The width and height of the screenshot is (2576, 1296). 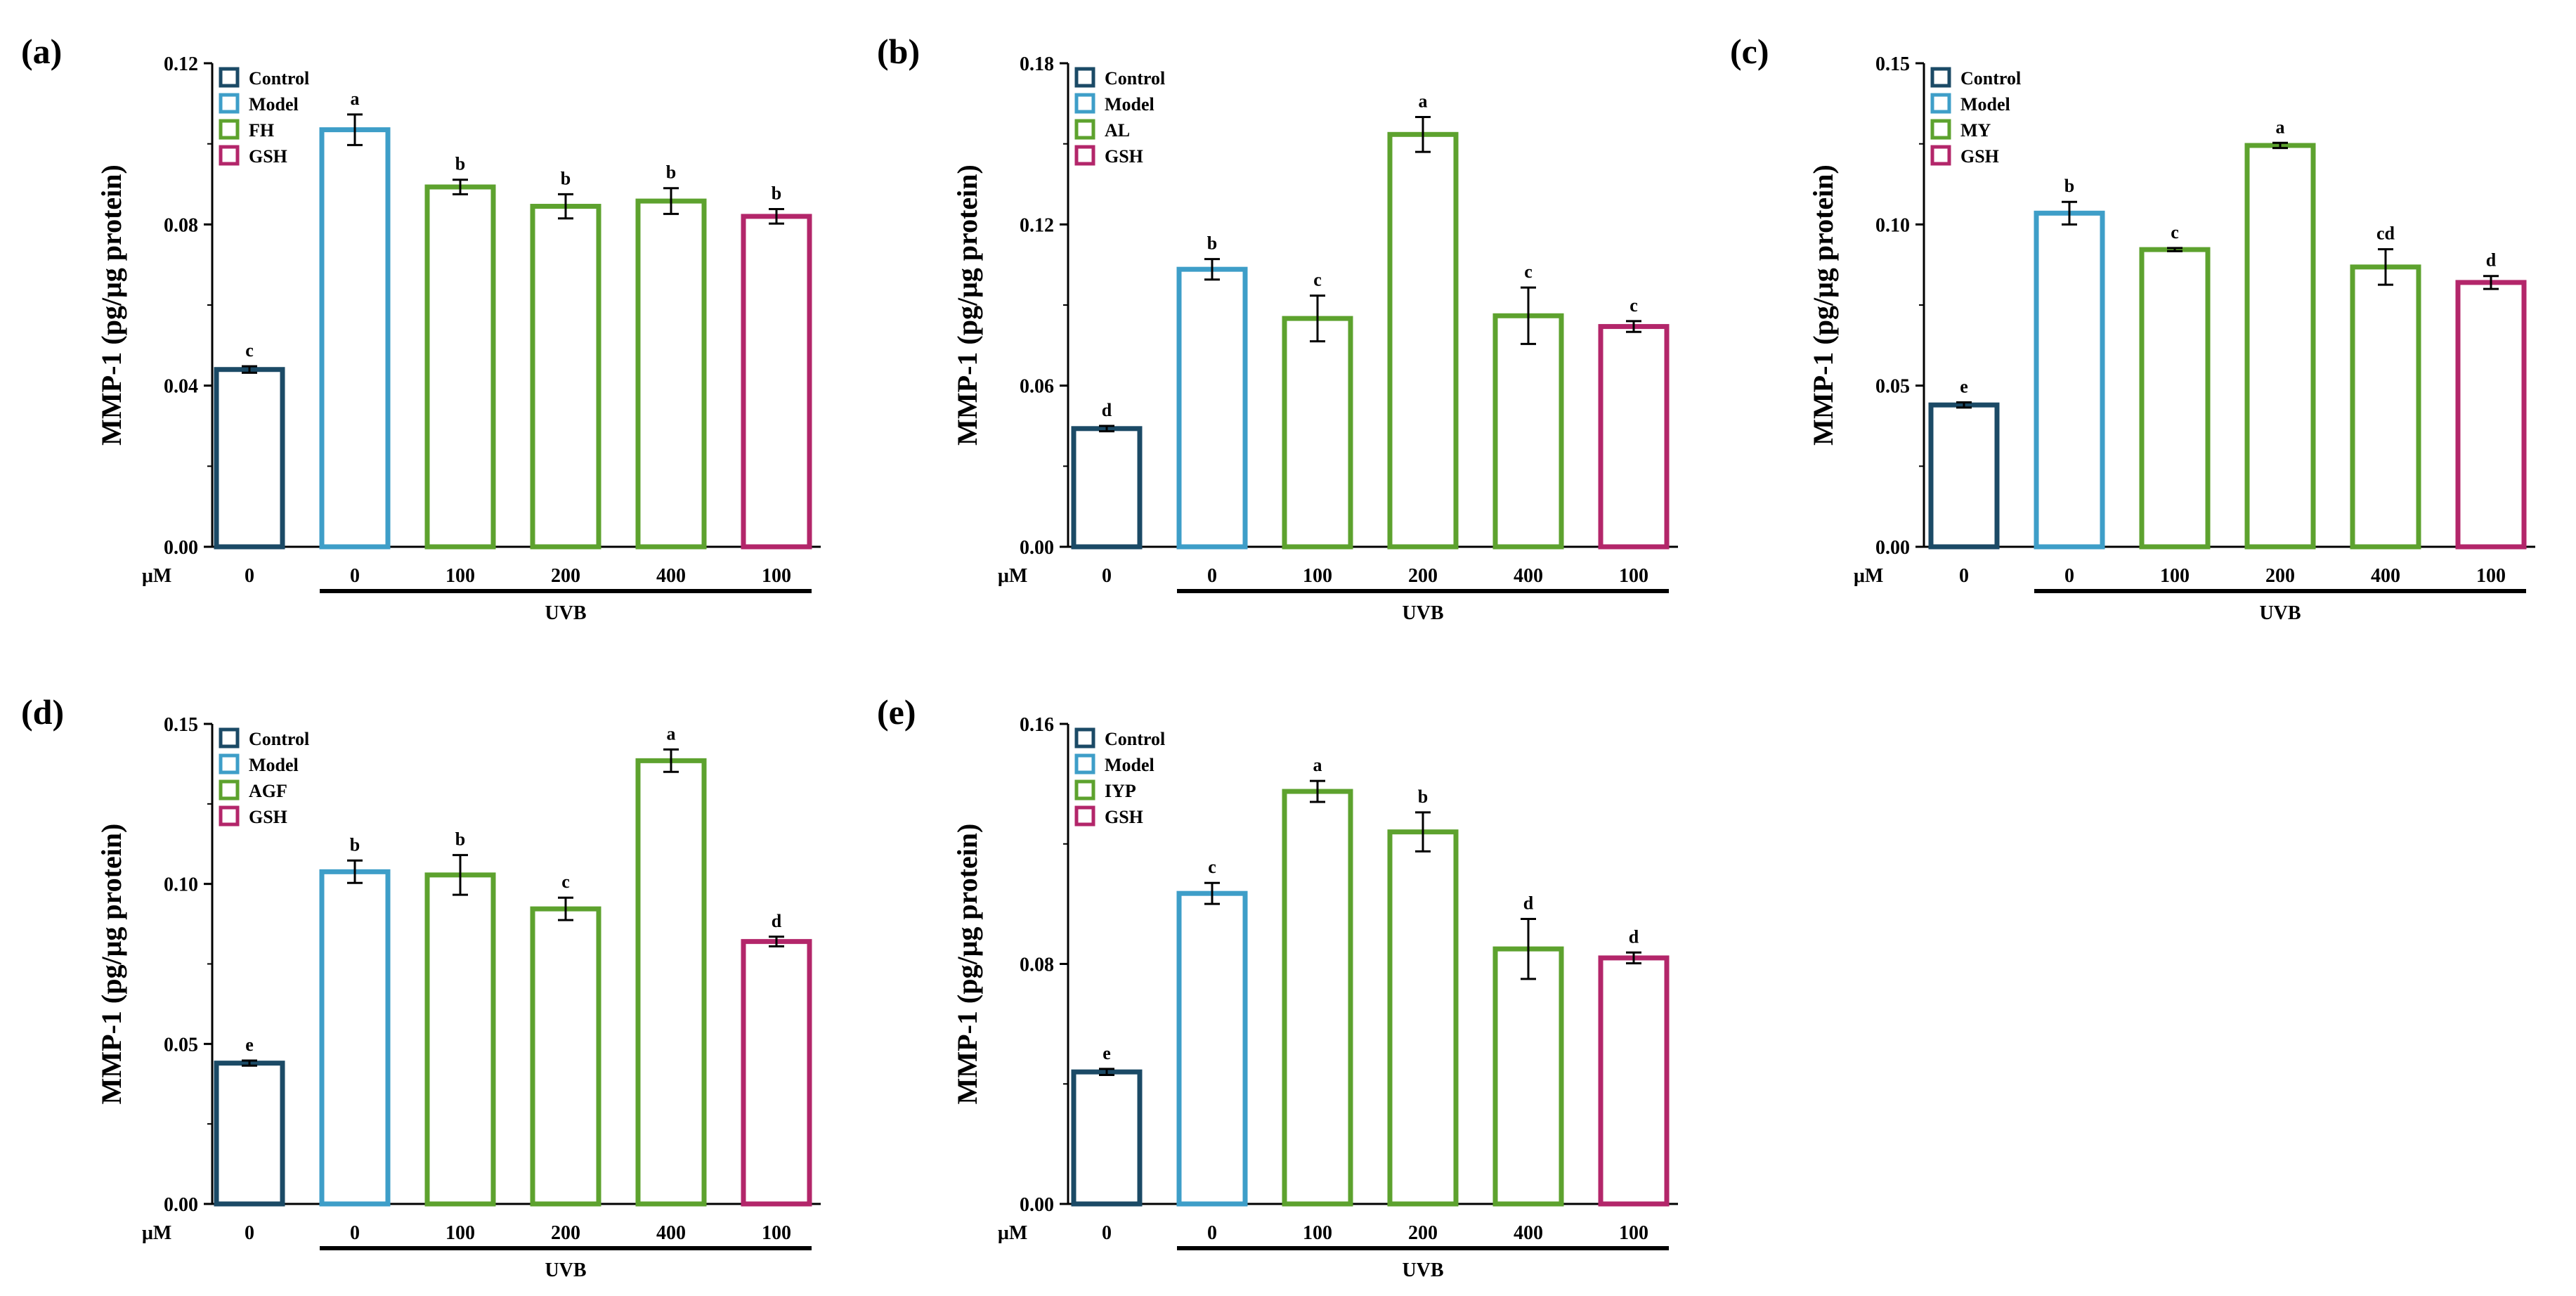 What do you see at coordinates (1120, 791) in the screenshot?
I see `legend-label: IYP` at bounding box center [1120, 791].